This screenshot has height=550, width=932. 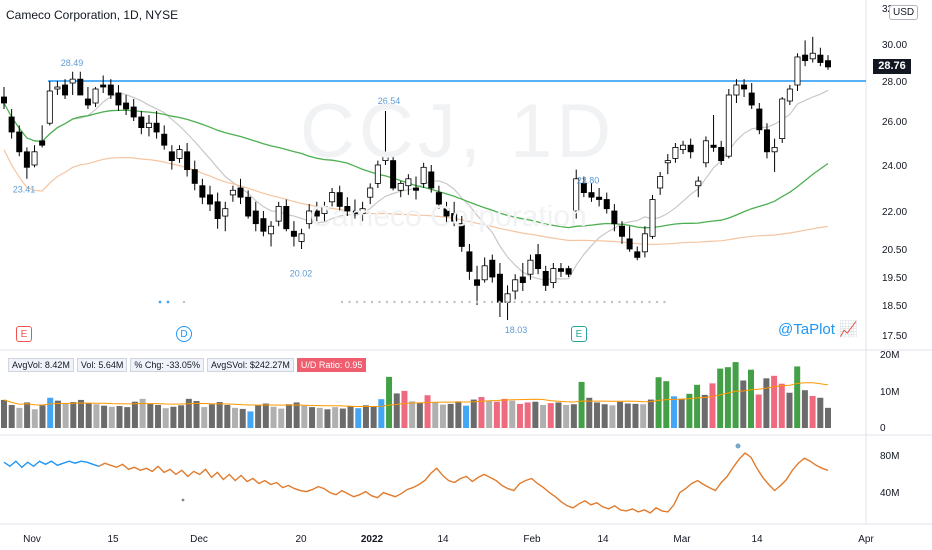 What do you see at coordinates (416, 394) in the screenshot?
I see `volume-average-line` at bounding box center [416, 394].